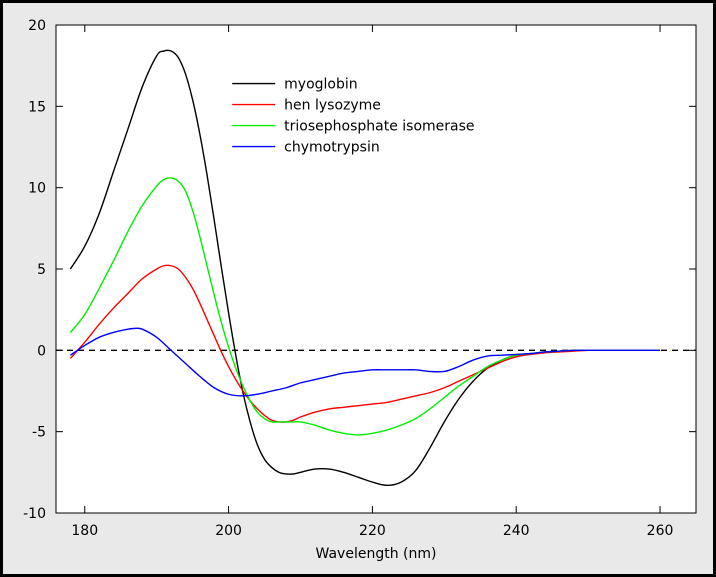  I want to click on x-axis-title: Wavelength (nm), so click(376, 554).